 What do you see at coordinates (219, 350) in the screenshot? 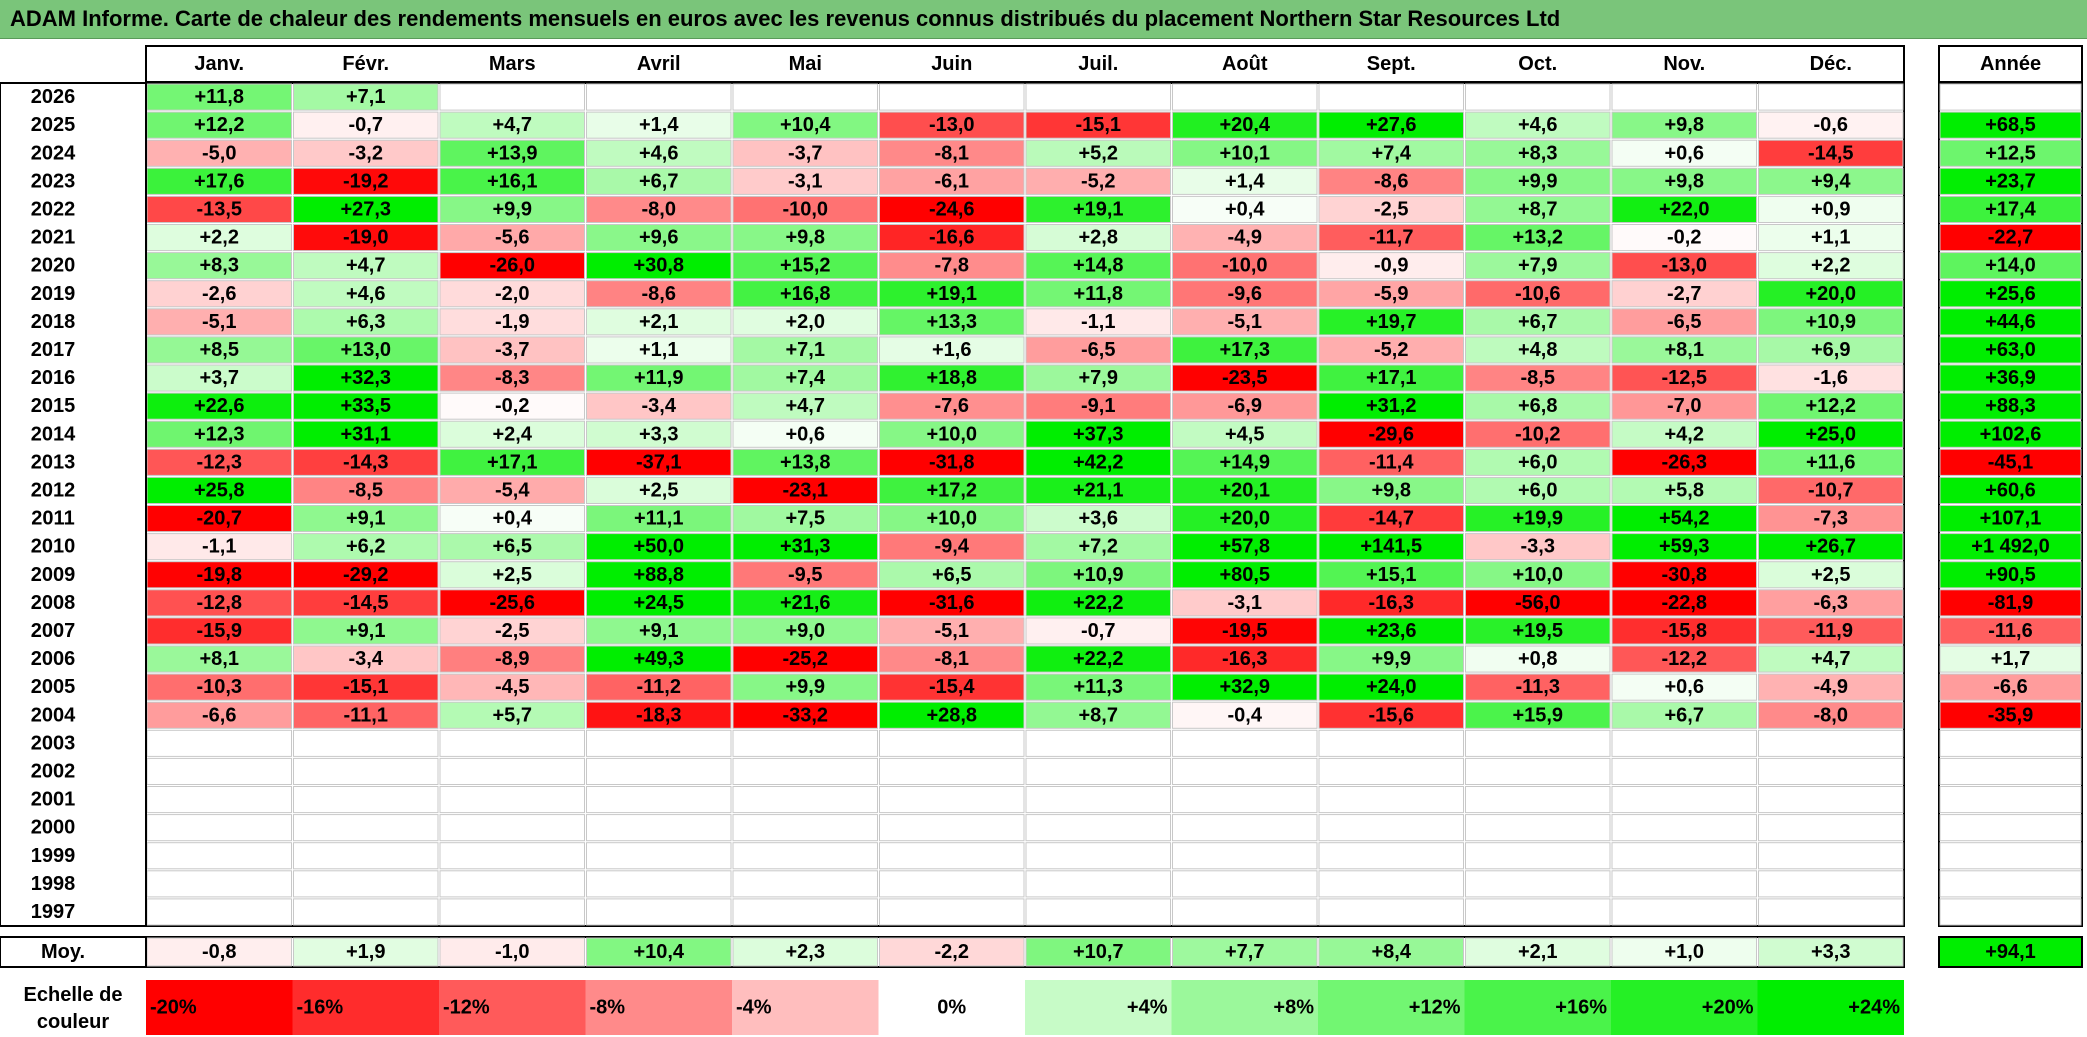
I see `cell-label-2017-1: +8,5` at bounding box center [219, 350].